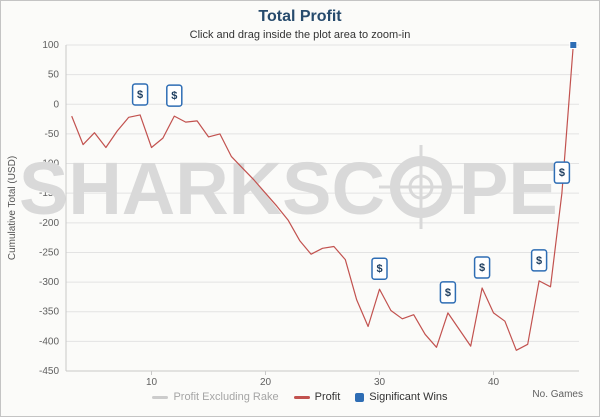 The image size is (600, 417). Describe the element at coordinates (226, 397) in the screenshot. I see `legend-label-profit-excluding-rake: Profit Excluding Rake` at that location.